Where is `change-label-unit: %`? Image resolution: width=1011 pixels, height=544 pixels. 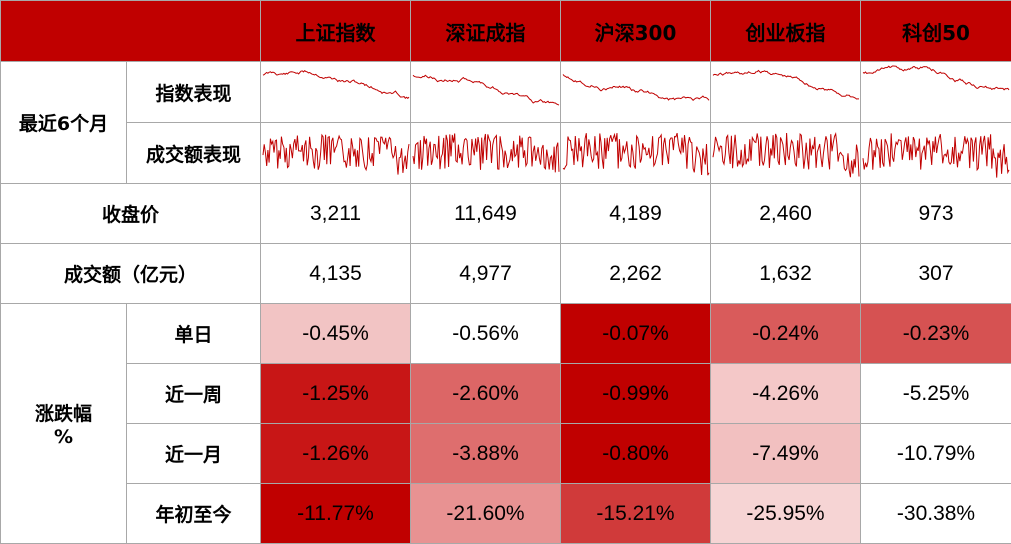 change-label-unit: % is located at coordinates (63, 437).